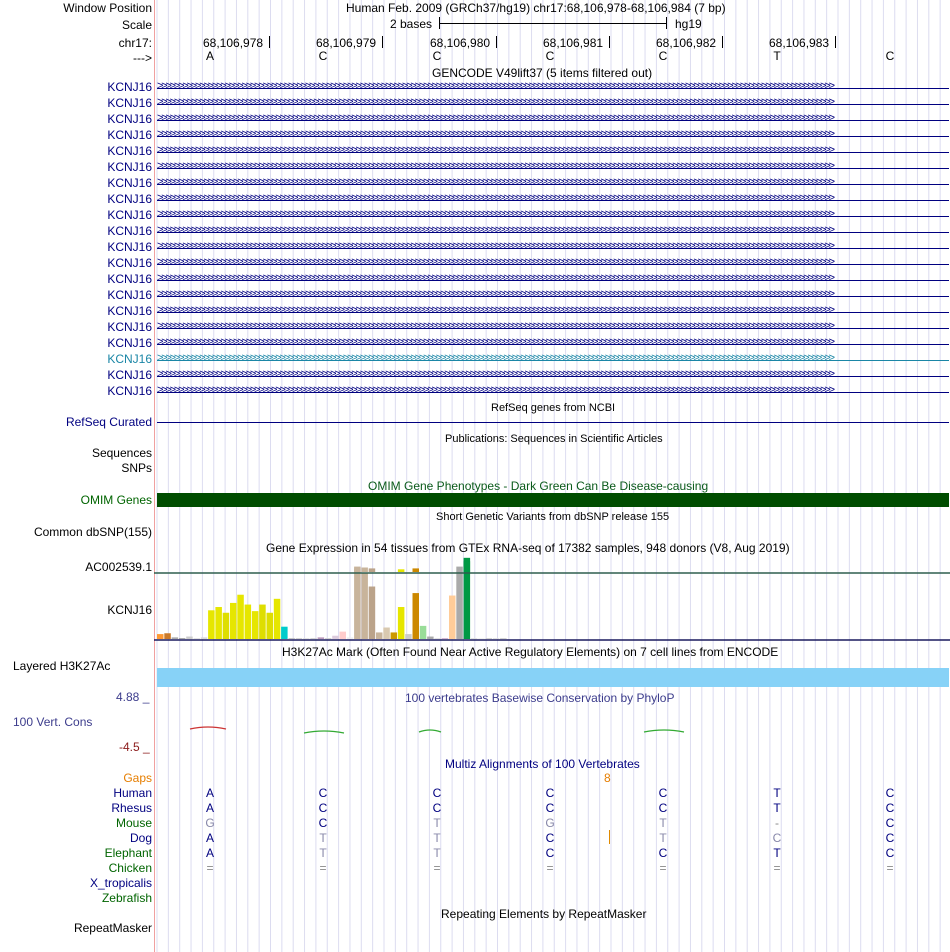 This screenshot has height=952, width=950. Describe the element at coordinates (121, 453) in the screenshot. I see `publications-label-sequences: Sequences` at that location.